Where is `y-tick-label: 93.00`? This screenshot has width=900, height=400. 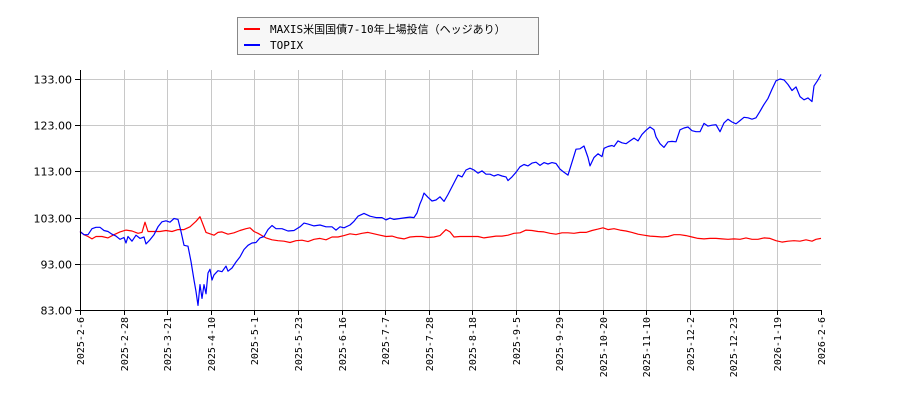 y-tick-label: 93.00 is located at coordinates (57, 265).